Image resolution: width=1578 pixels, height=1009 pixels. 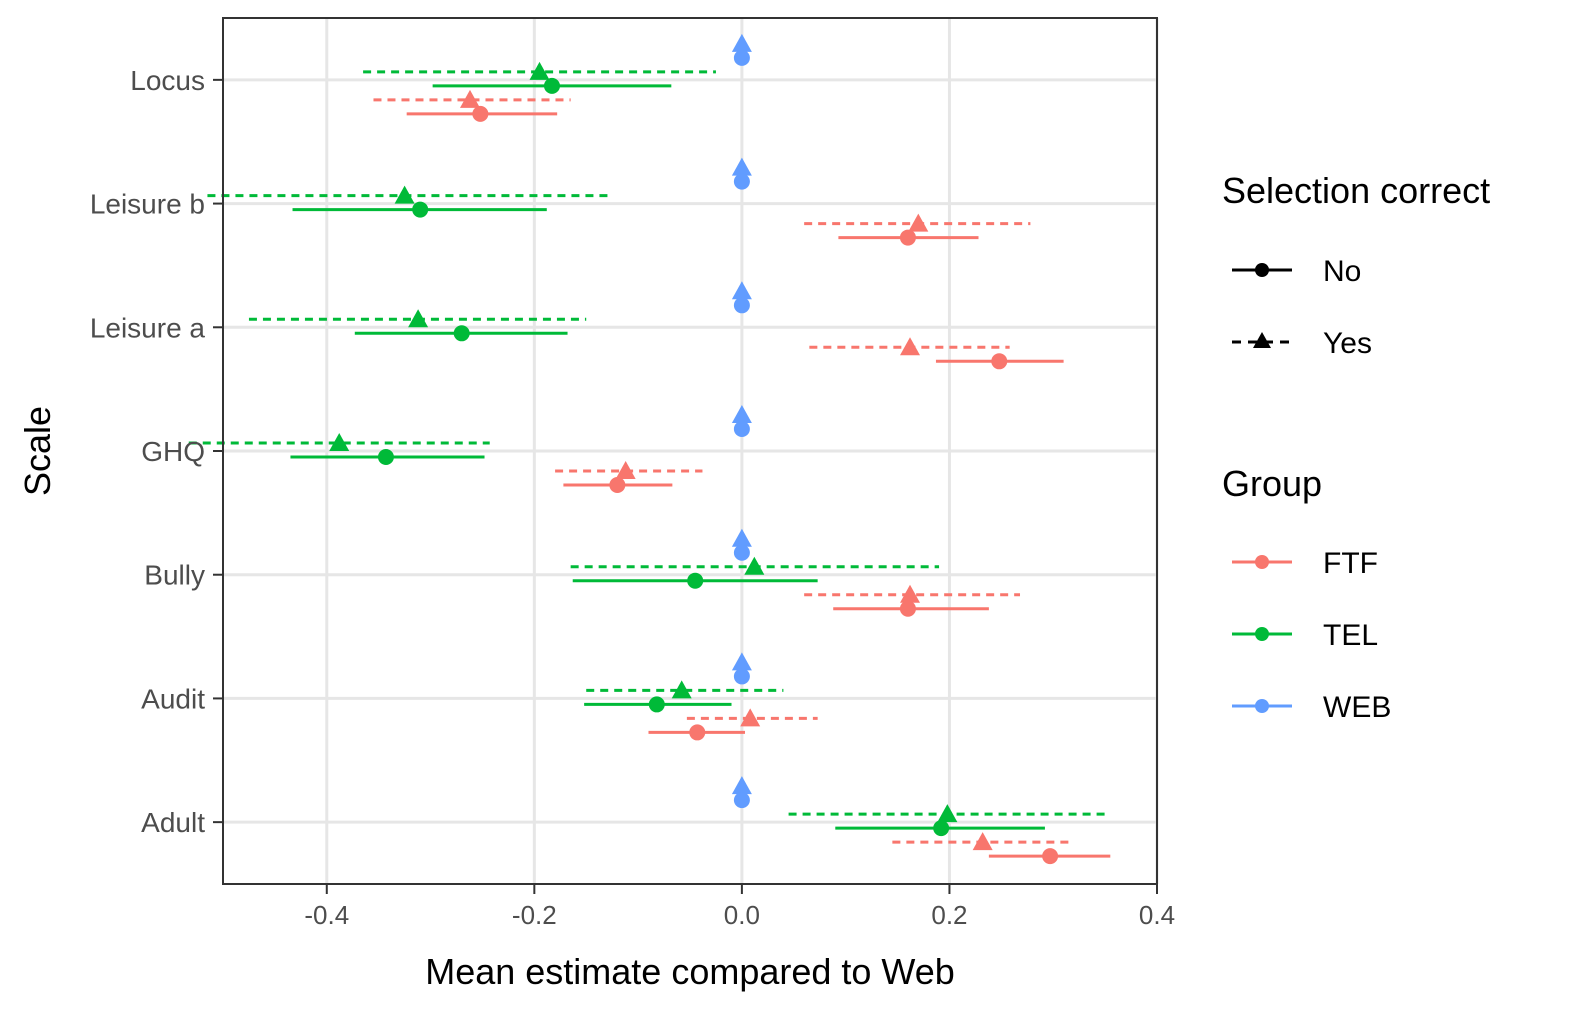 What do you see at coordinates (1347, 343) in the screenshot?
I see `legend-label-yes: Yes` at bounding box center [1347, 343].